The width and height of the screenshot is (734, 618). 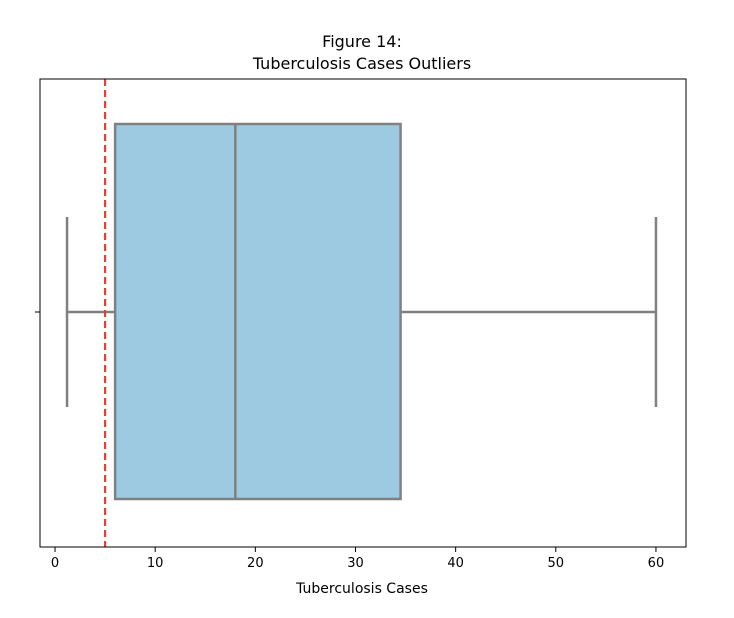 What do you see at coordinates (455, 563) in the screenshot?
I see `x-tick-label-40: 40` at bounding box center [455, 563].